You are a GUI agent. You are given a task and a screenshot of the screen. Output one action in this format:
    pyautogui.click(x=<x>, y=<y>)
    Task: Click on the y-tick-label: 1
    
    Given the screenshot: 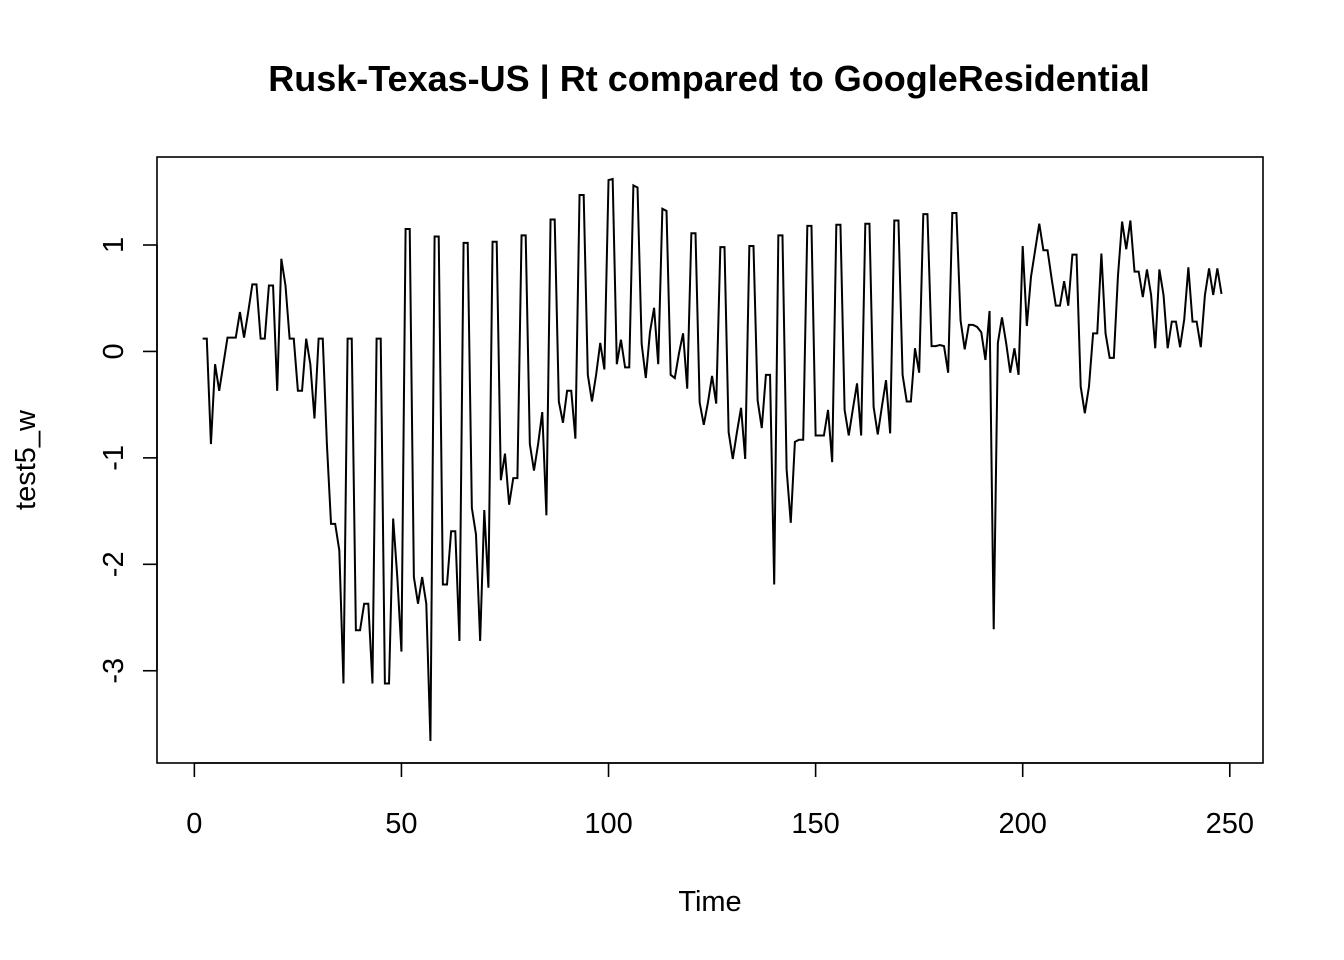 What is the action you would take?
    pyautogui.click(x=114, y=245)
    